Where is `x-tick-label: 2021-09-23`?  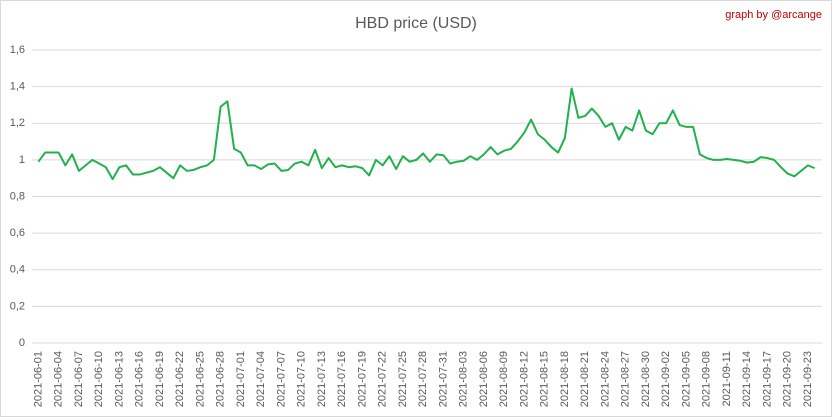
x-tick-label: 2021-09-23 is located at coordinates (808, 379).